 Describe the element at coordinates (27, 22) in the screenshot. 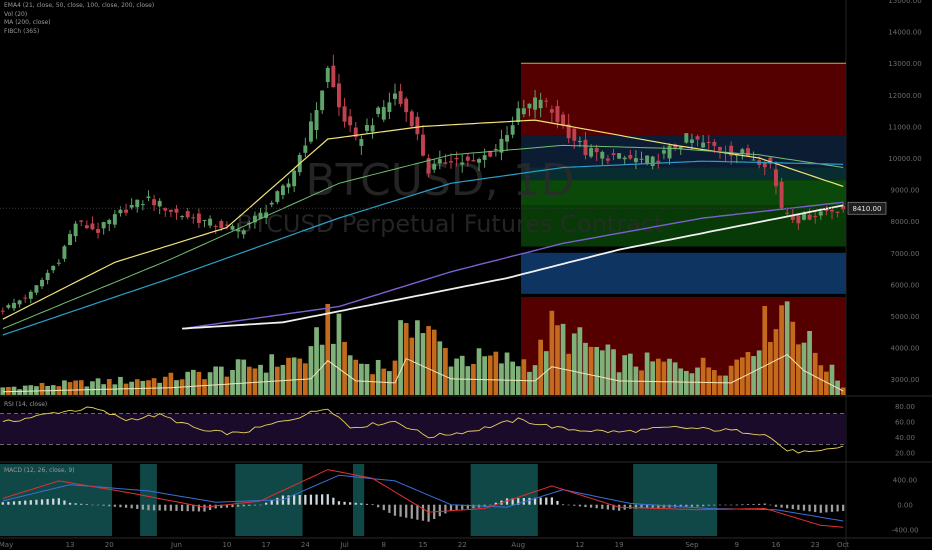

I see `indicator-label-ma: MA (200, close)` at that location.